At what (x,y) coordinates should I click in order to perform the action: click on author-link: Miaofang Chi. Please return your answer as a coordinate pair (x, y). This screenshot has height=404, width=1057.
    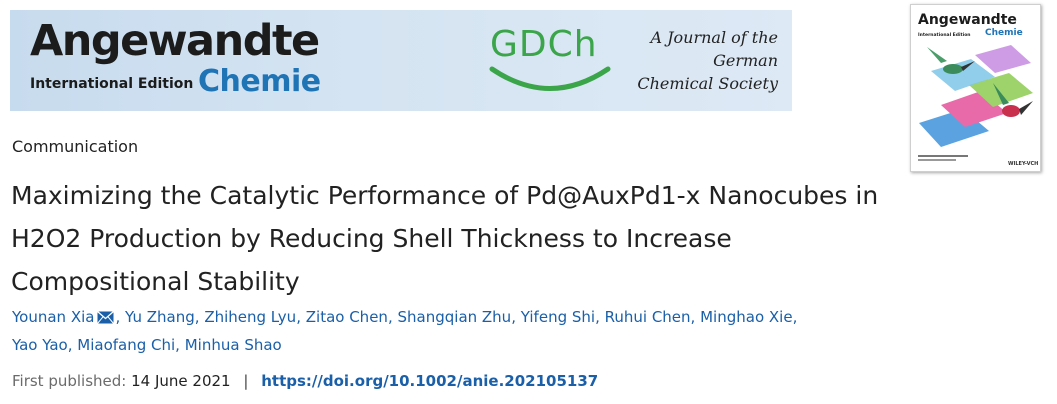
    Looking at the image, I should click on (126, 345).